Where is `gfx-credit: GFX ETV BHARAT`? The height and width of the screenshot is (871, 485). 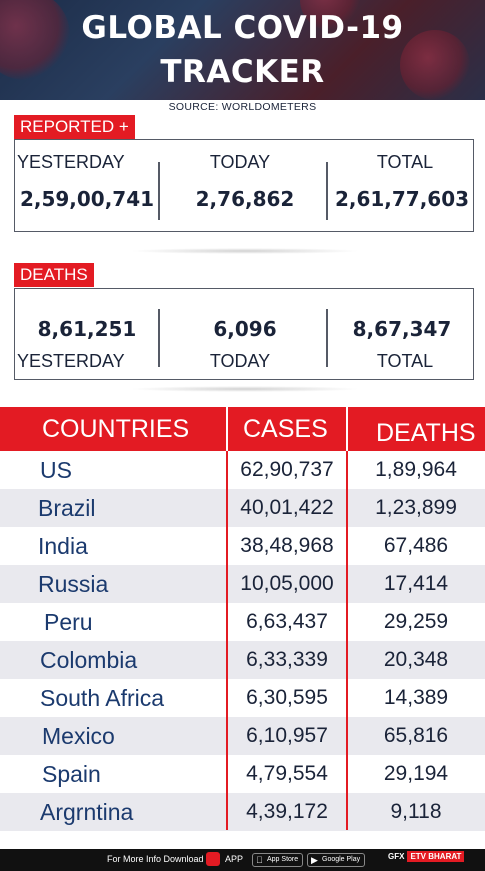
gfx-credit: GFX ETV BHARAT is located at coordinates (426, 856).